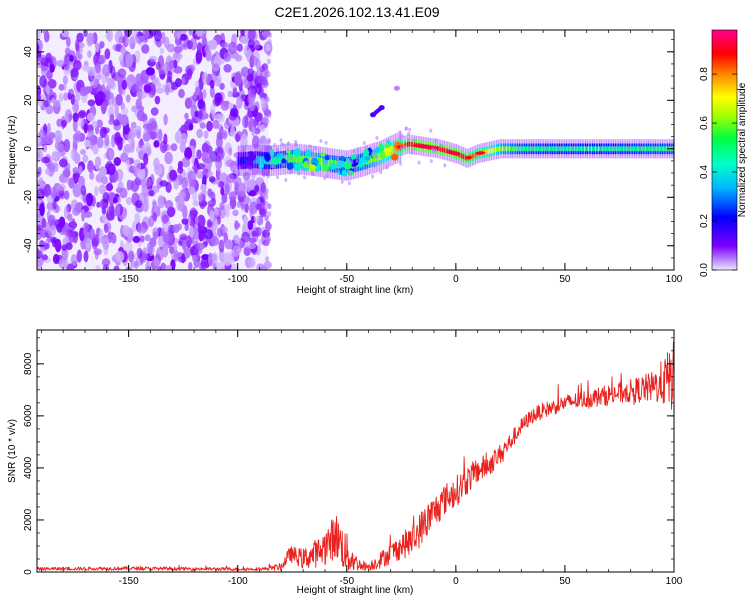  I want to click on chart-title: C2E1.2026.102.13.41.E09, so click(356, 12).